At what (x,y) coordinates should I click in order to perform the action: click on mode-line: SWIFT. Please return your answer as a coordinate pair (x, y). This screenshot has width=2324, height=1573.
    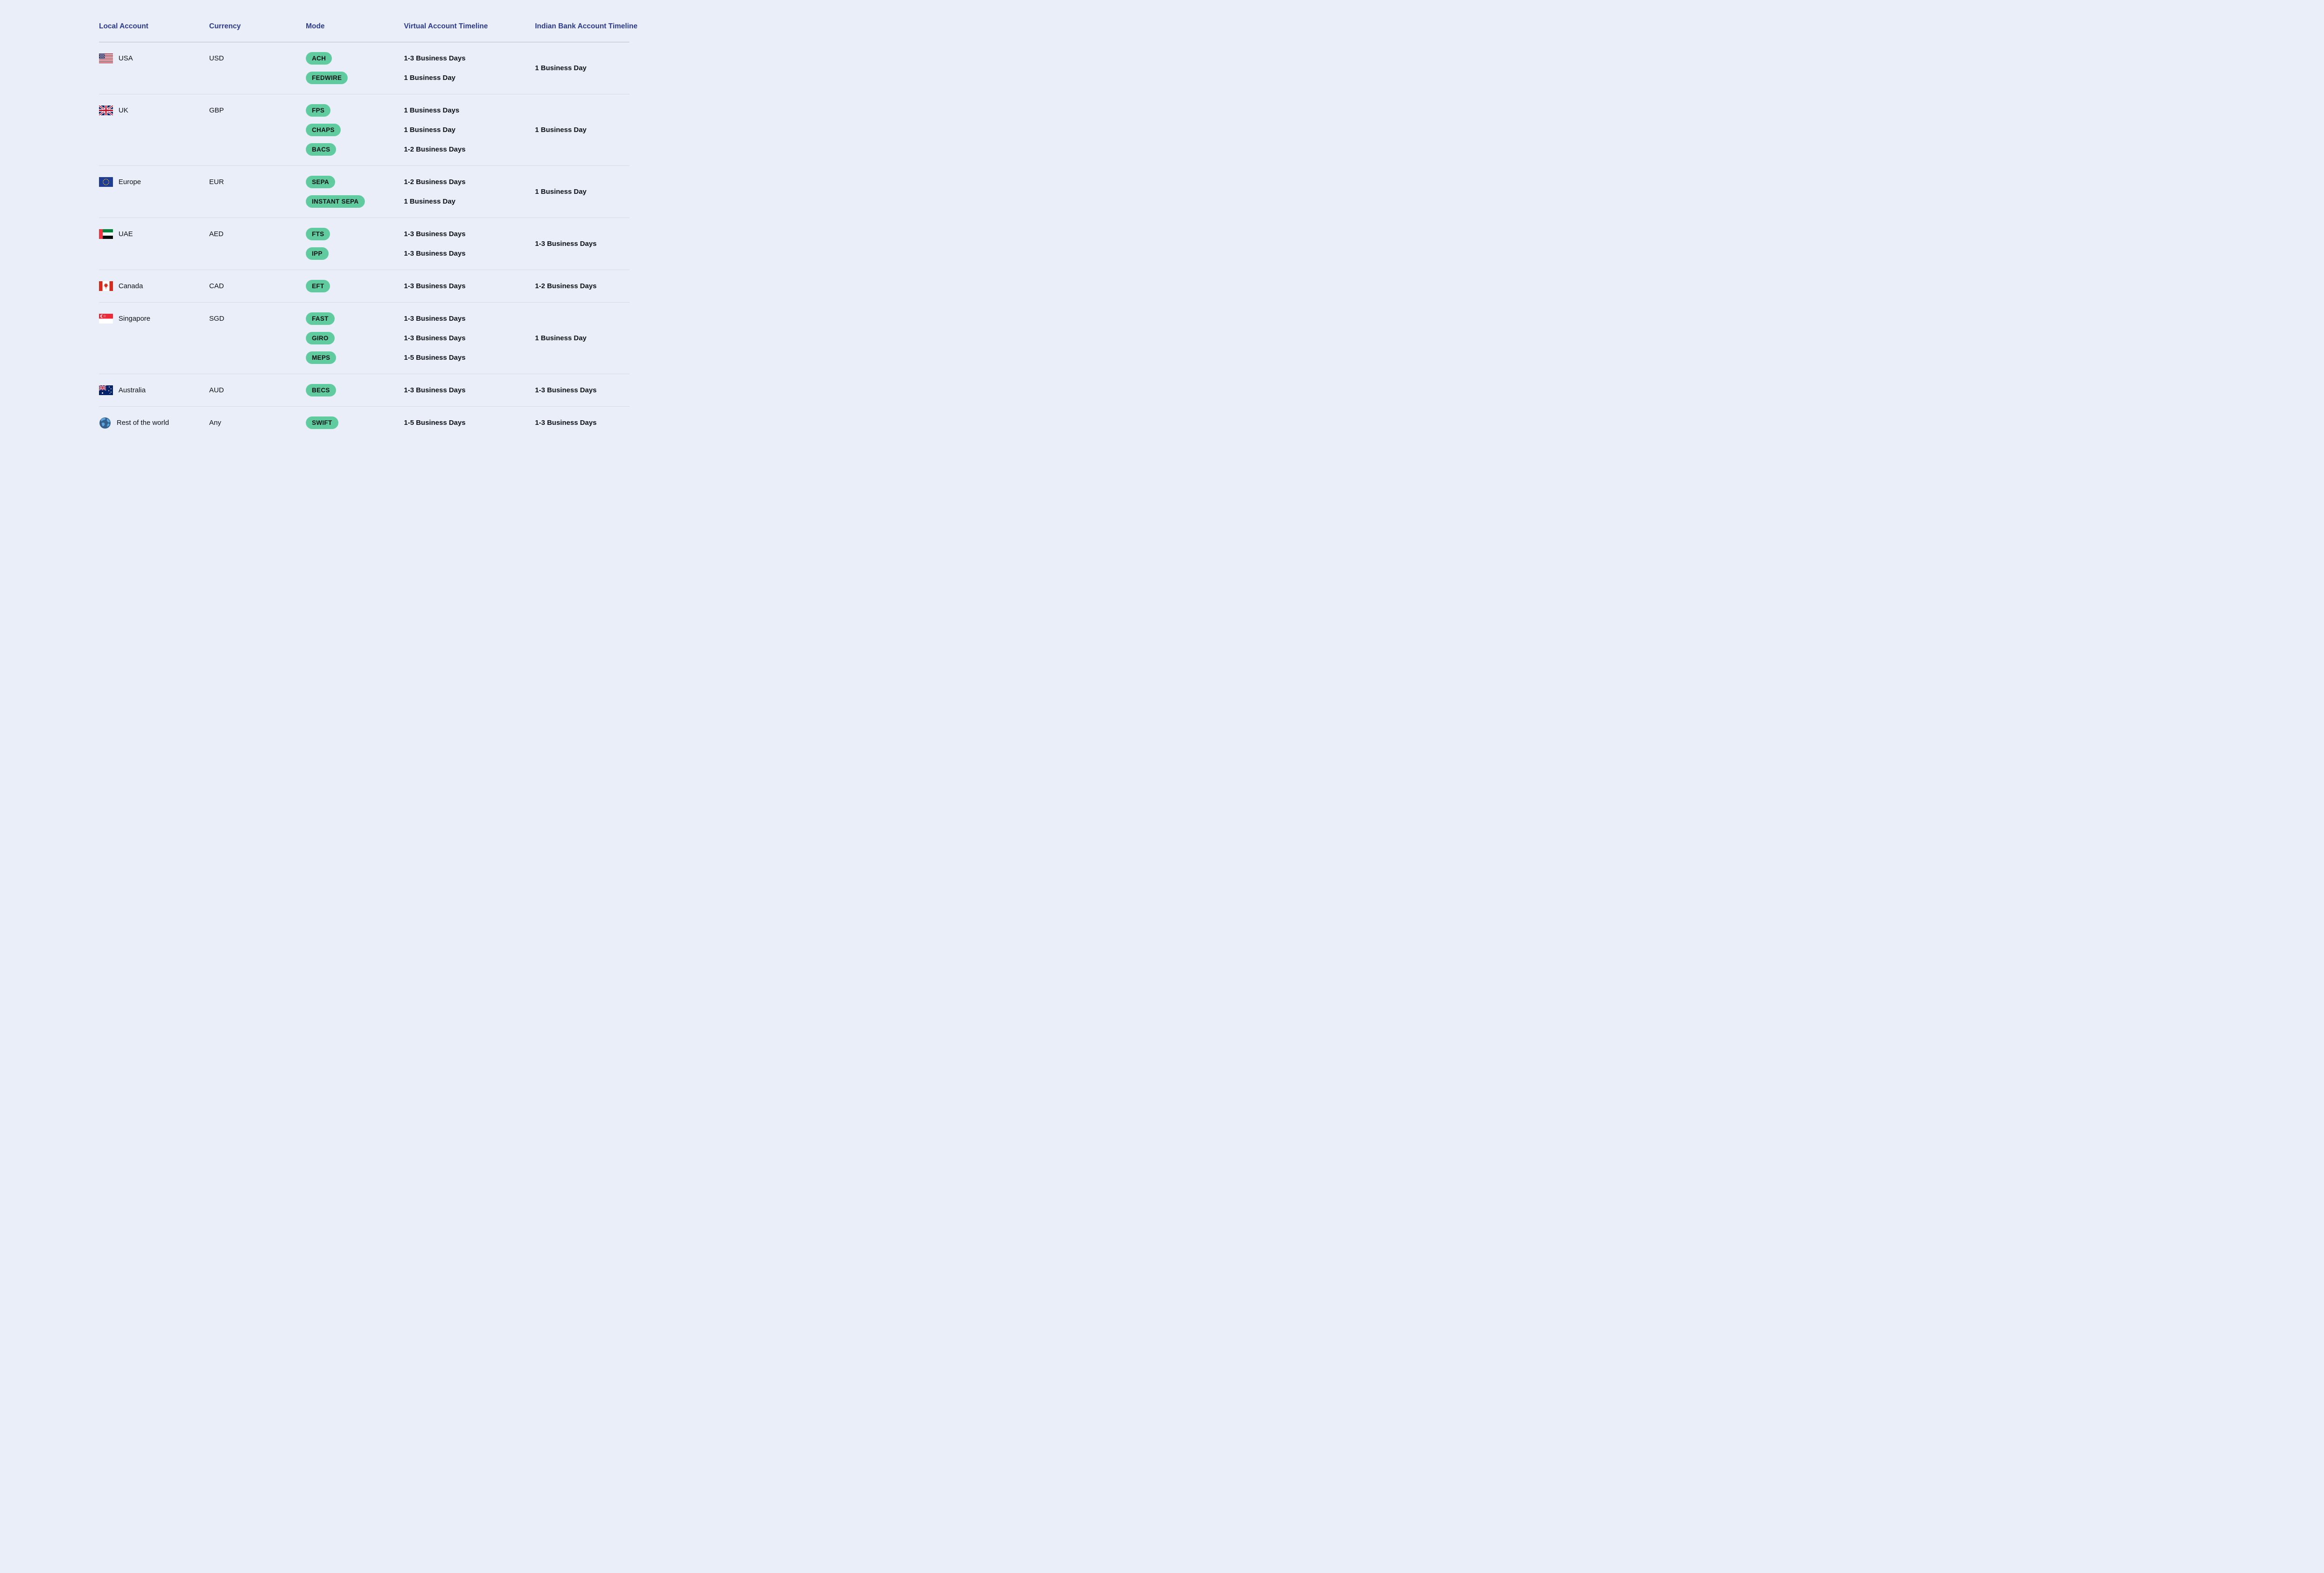
    Looking at the image, I should click on (355, 423).